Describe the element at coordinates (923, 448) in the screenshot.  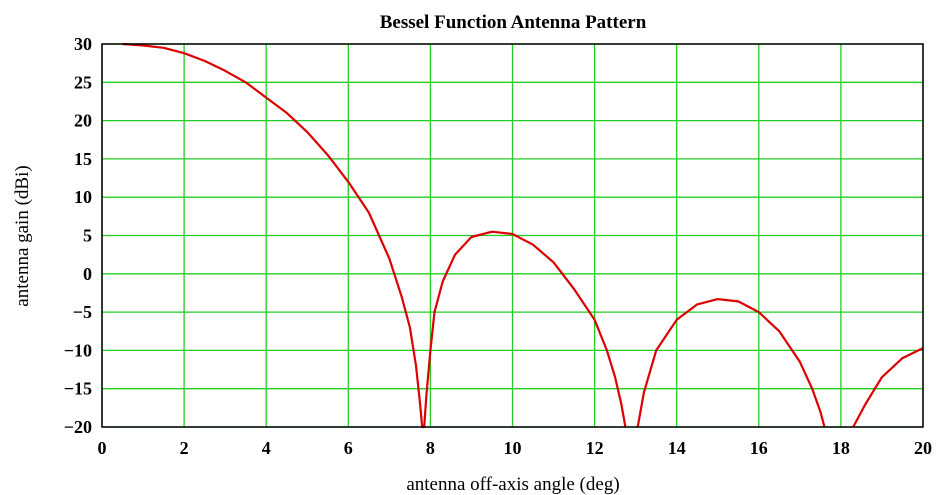
I see `x-tick-label: 20` at that location.